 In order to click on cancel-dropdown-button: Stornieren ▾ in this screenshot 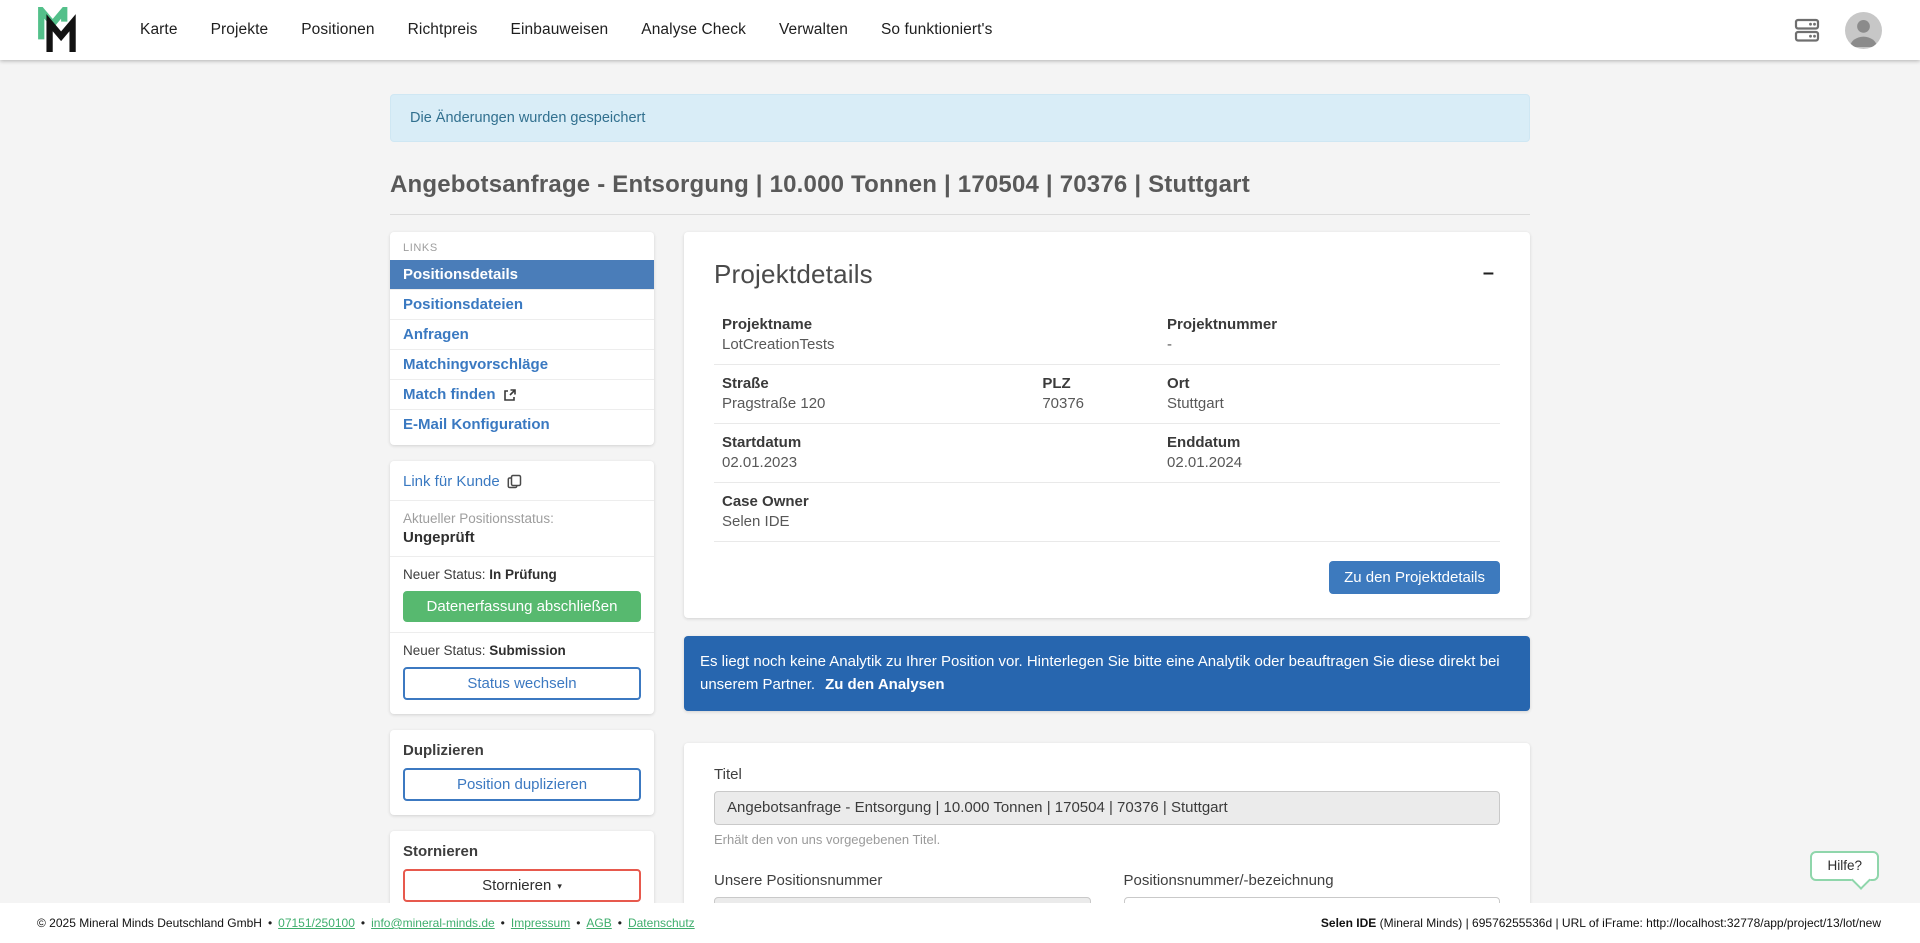, I will do `click(522, 885)`.